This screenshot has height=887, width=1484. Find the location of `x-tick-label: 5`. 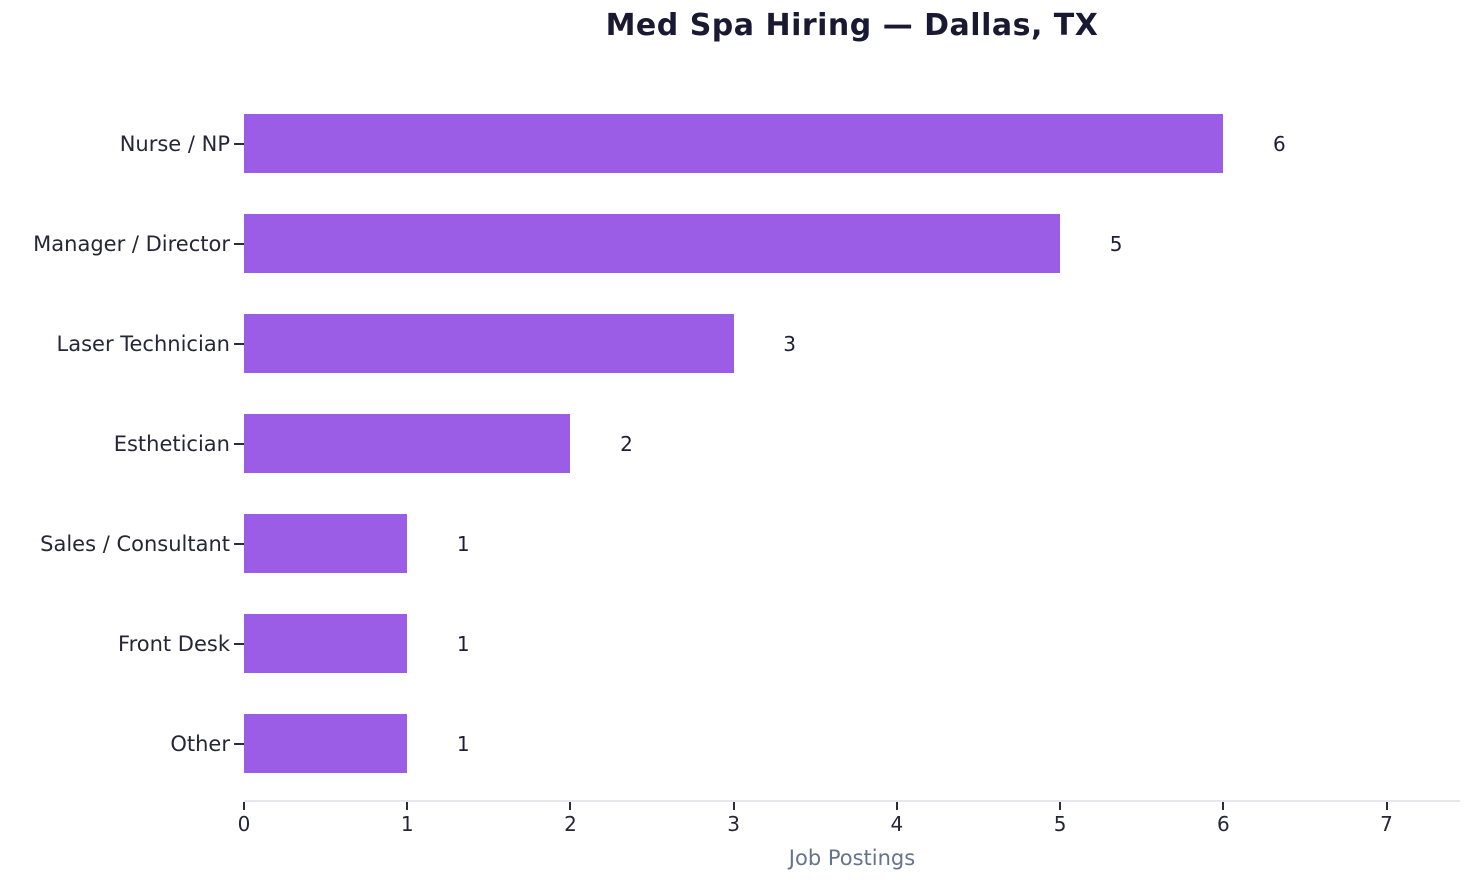

x-tick-label: 5 is located at coordinates (1060, 824).